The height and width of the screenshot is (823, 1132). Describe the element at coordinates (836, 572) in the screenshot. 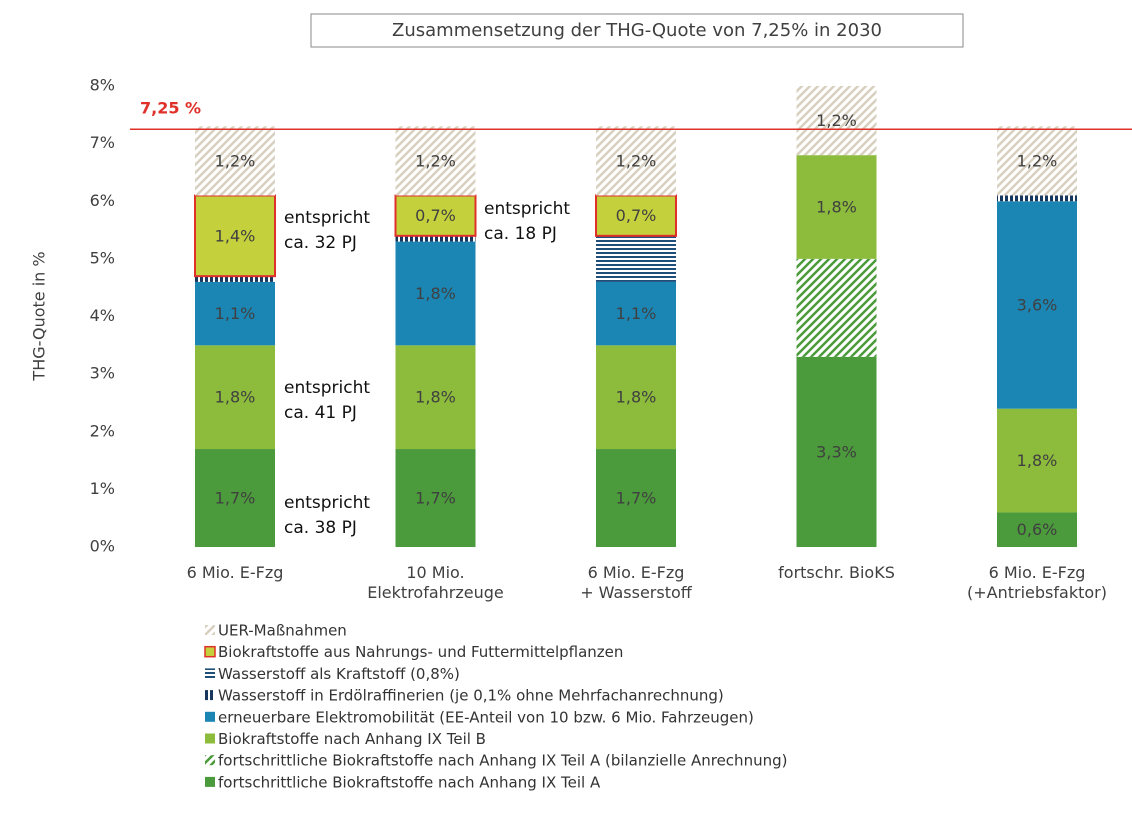

I see `x-tick-label: fortschr. BioKS` at that location.